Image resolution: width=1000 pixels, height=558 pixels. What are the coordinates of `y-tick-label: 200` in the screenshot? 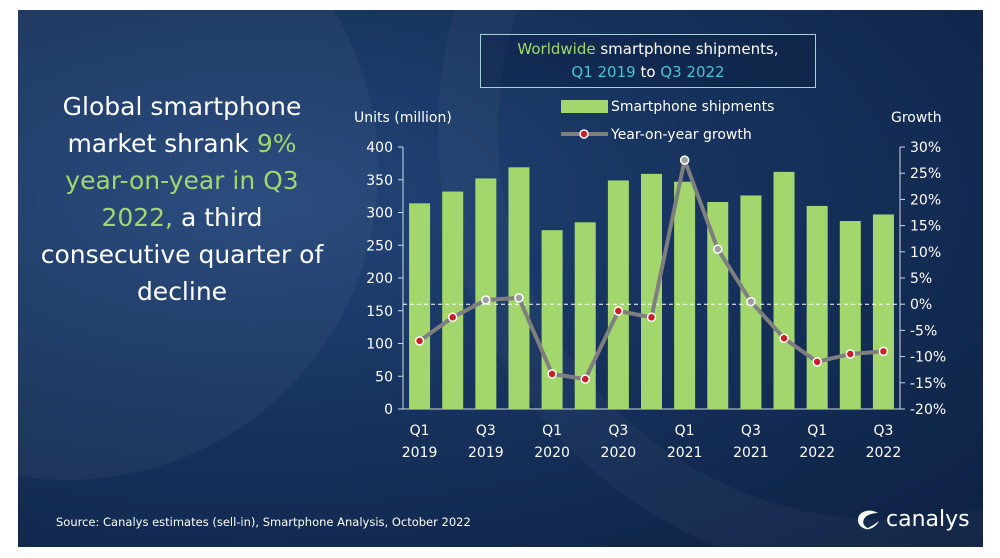 It's located at (379, 279).